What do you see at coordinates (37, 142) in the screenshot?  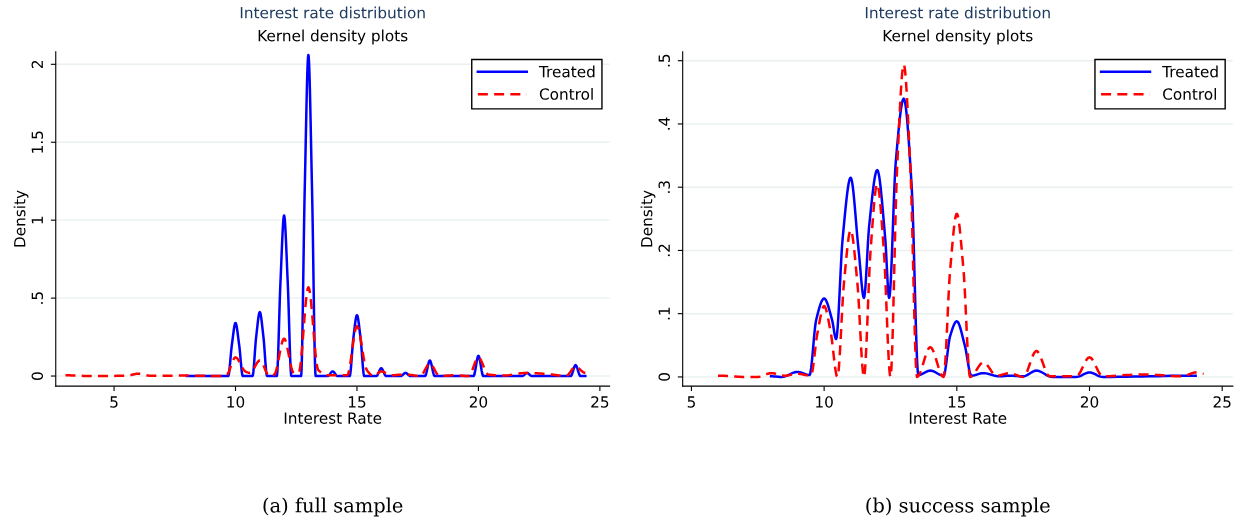 I see `y-tick-label: 1.5` at bounding box center [37, 142].